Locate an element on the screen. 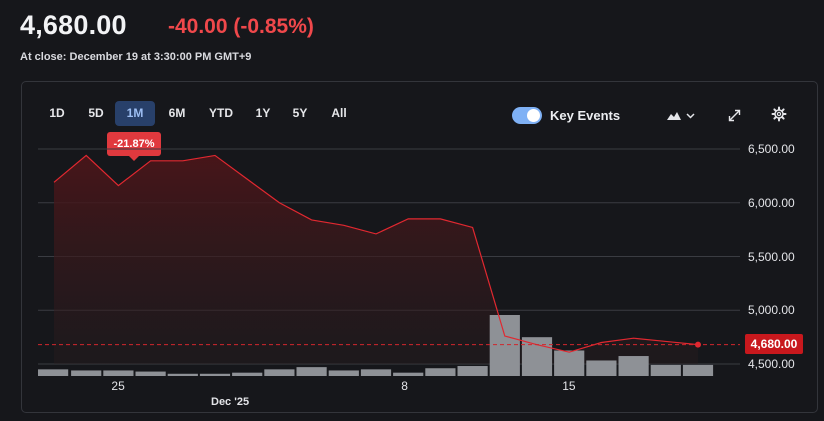 This screenshot has width=824, height=421. price-change: -40.00 (-0.85%) is located at coordinates (241, 26).